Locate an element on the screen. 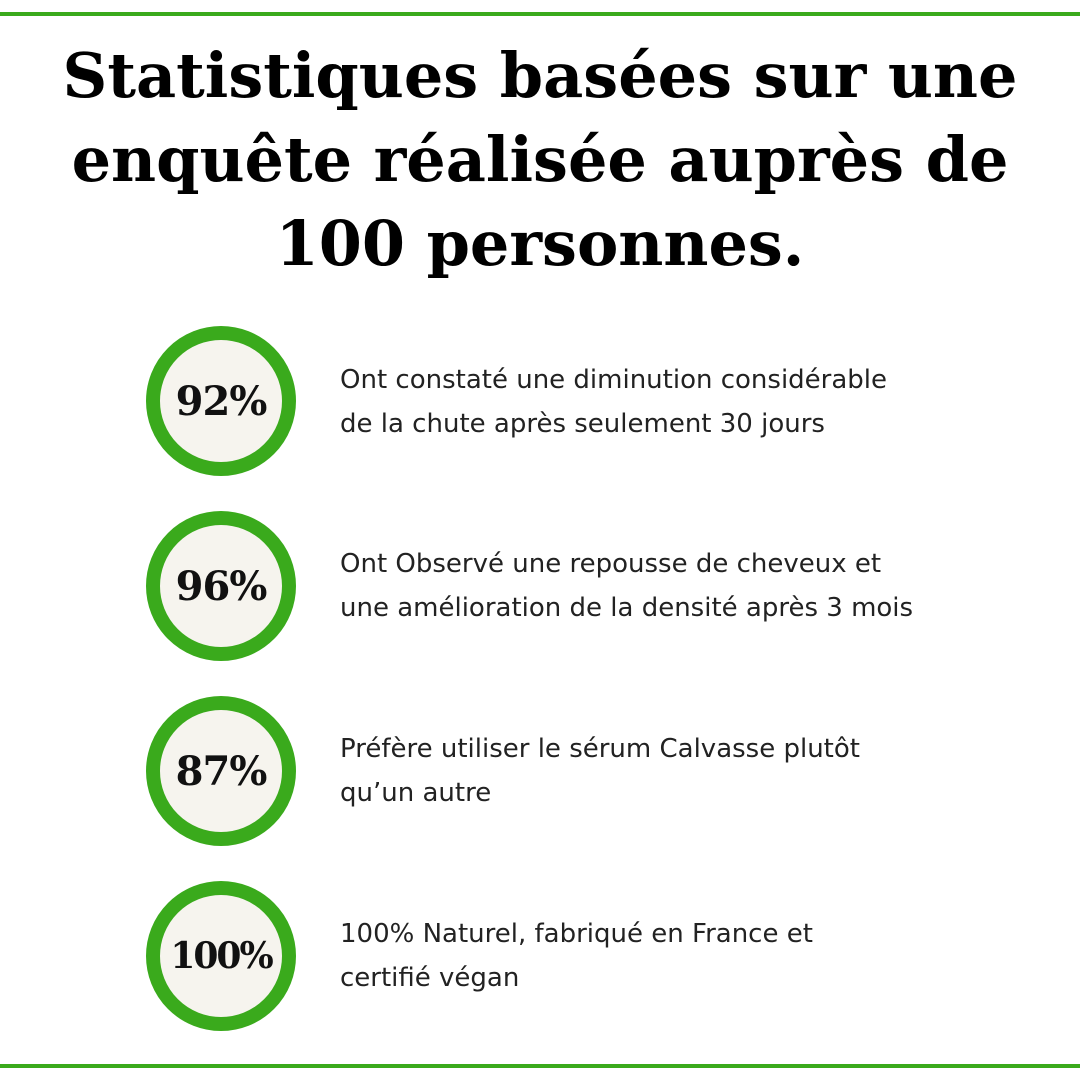  stat-value: 87% is located at coordinates (221, 771).